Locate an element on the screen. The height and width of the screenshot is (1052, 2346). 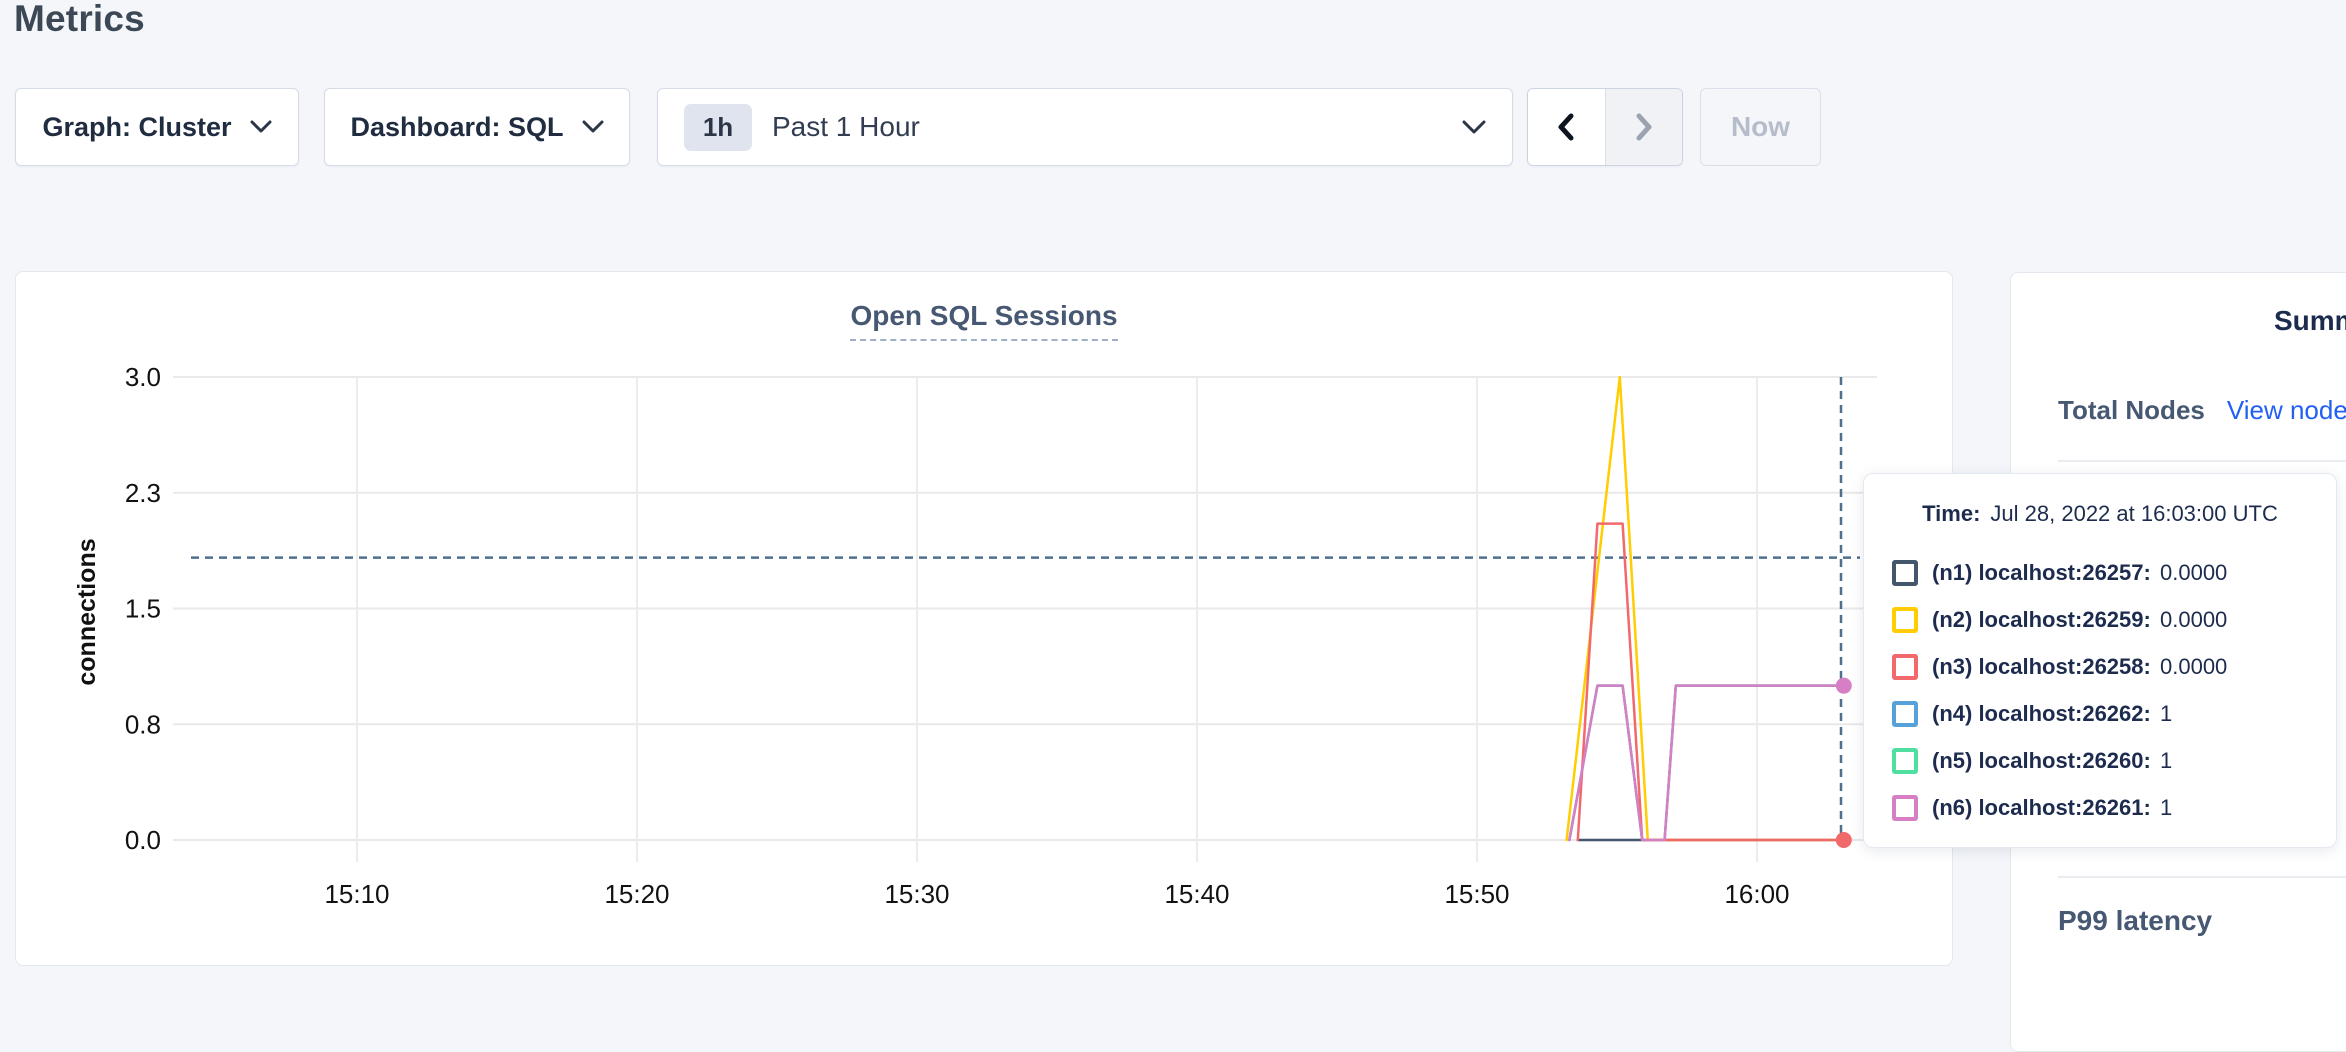
total-nodes-row: Total Nodes View nodes is located at coordinates (2202, 410).